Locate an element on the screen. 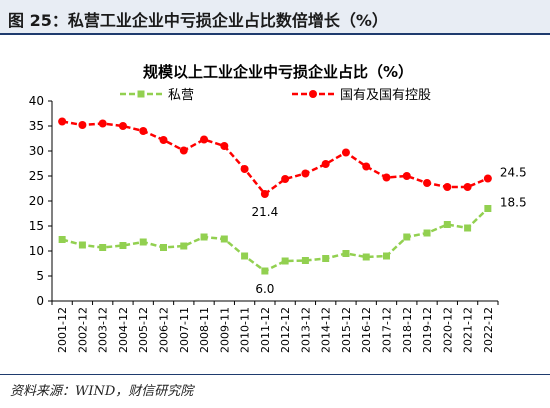 This screenshot has width=550, height=408. x-tick-label: 2012-12 is located at coordinates (285, 330).